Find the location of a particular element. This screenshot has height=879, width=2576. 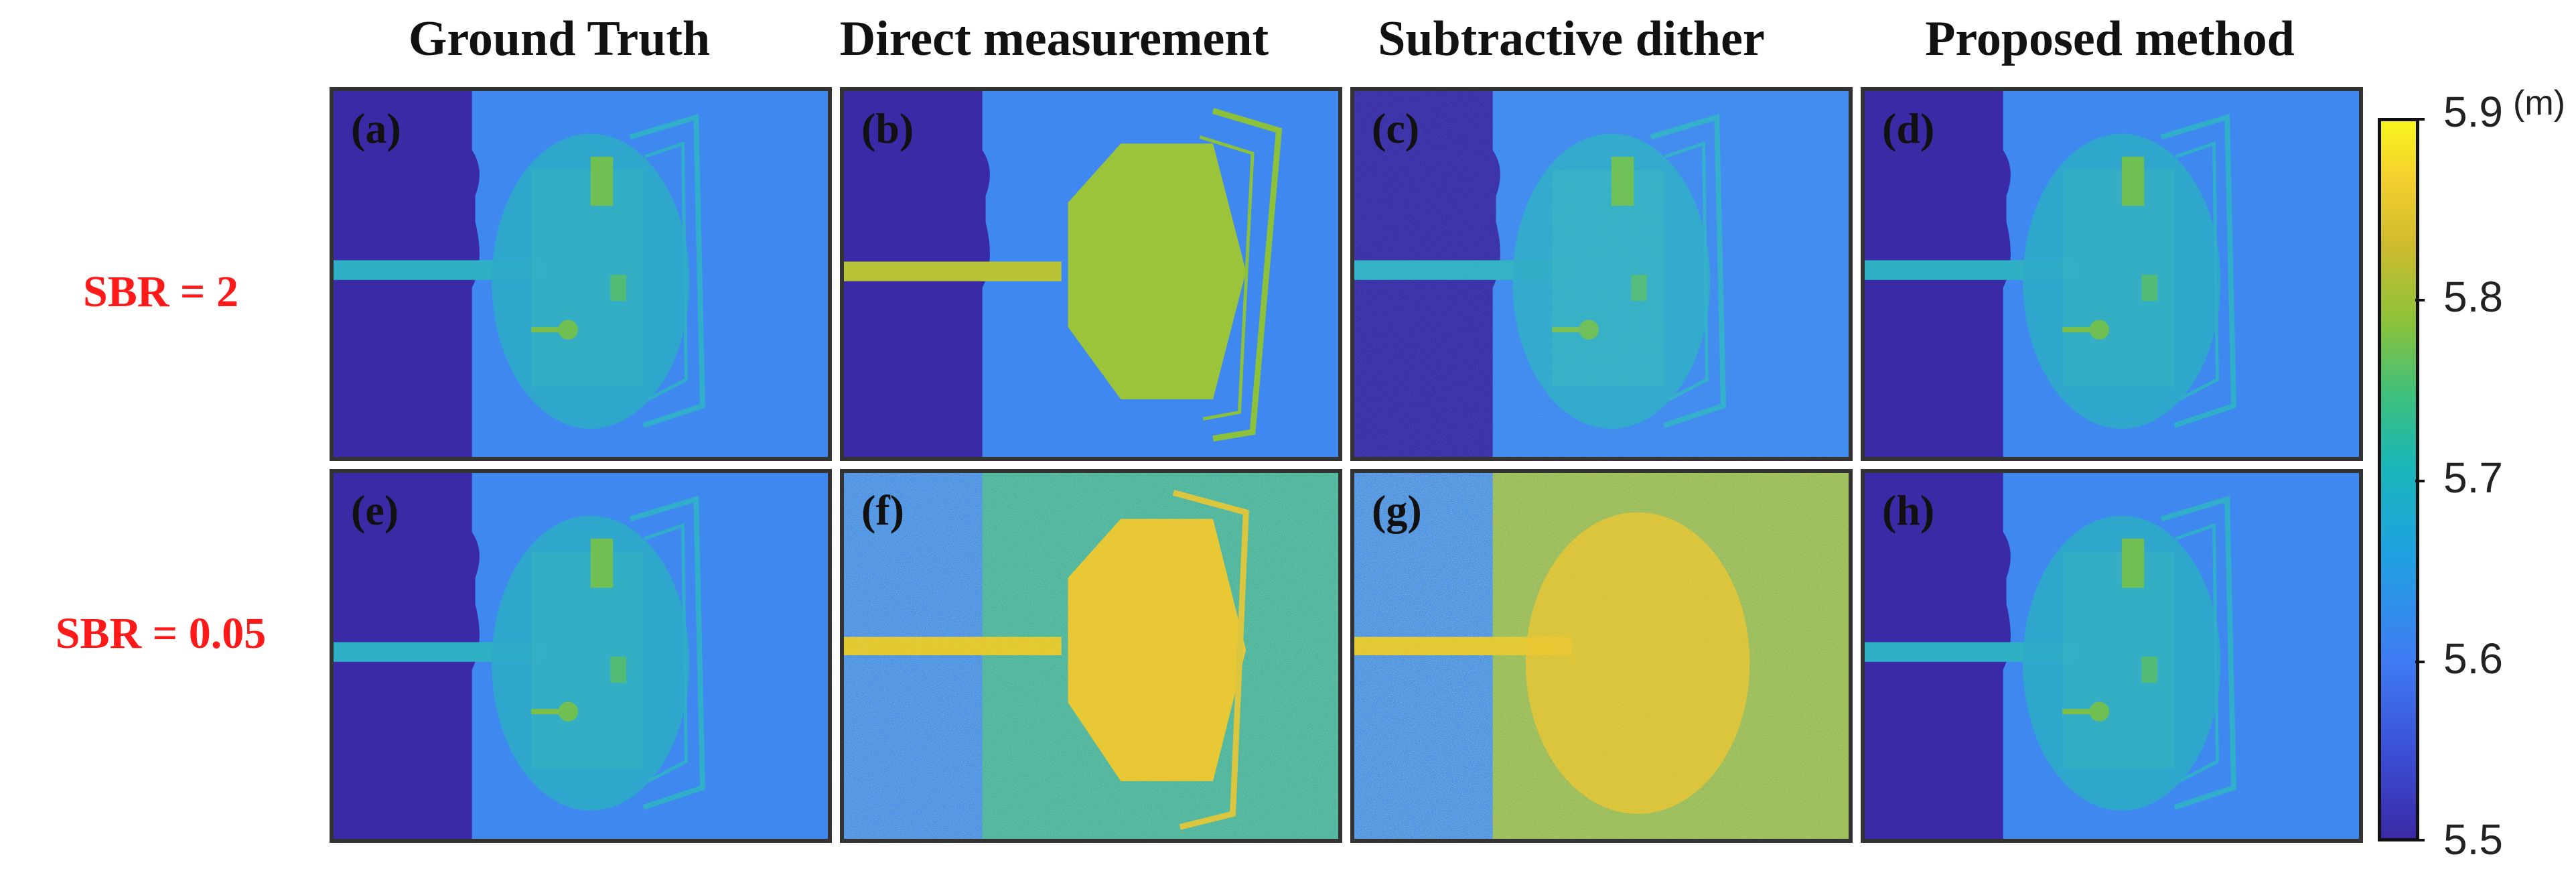

depth-image-e is located at coordinates (581, 656).